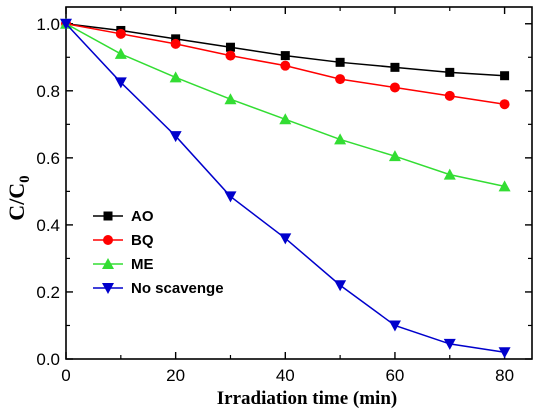 This screenshot has height=413, width=550. I want to click on y-axis-title: C/C0, so click(18, 197).